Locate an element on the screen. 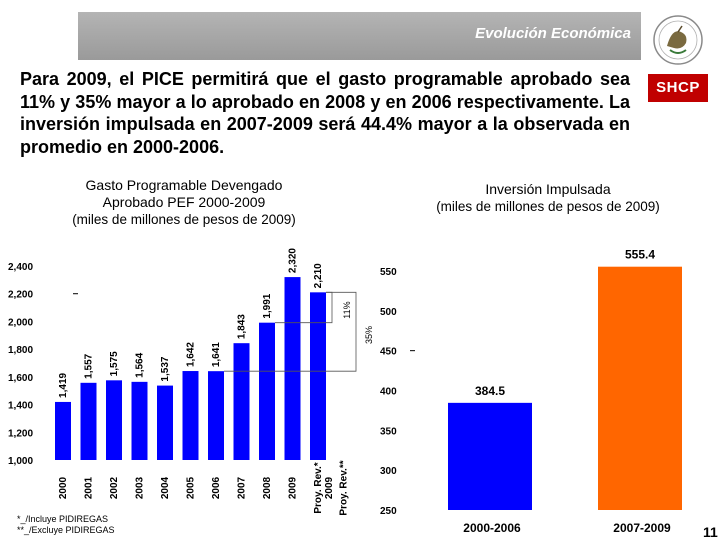  right-chart-units: (miles de millones de pesos de 2009) is located at coordinates (548, 206).